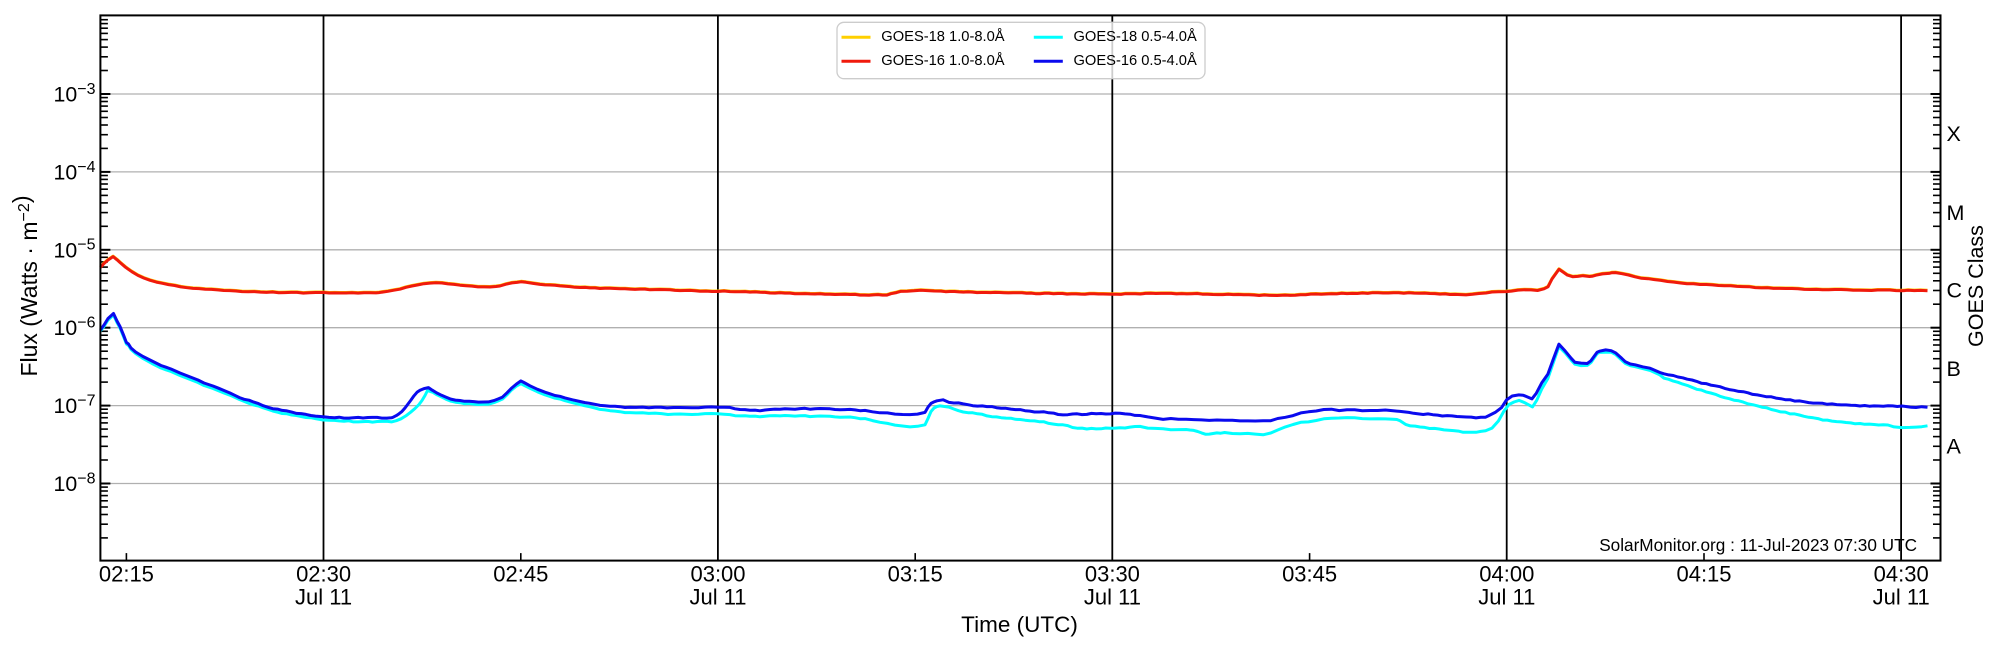 This screenshot has height=650, width=2000. Describe the element at coordinates (1954, 369) in the screenshot. I see `svg-text: B` at that location.